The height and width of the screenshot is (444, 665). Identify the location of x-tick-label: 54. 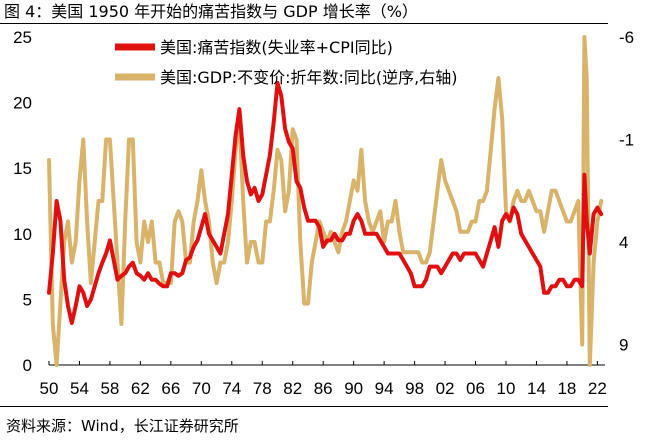
(79, 388).